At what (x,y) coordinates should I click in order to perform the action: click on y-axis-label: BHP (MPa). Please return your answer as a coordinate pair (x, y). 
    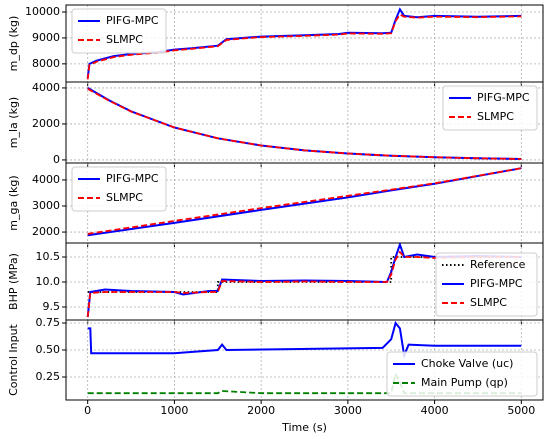
    Looking at the image, I should click on (13, 281).